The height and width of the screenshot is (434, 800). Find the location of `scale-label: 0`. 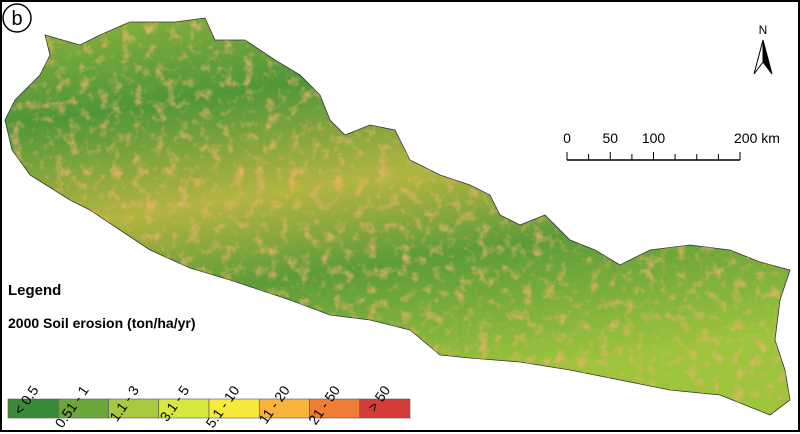

scale-label: 0 is located at coordinates (567, 138).